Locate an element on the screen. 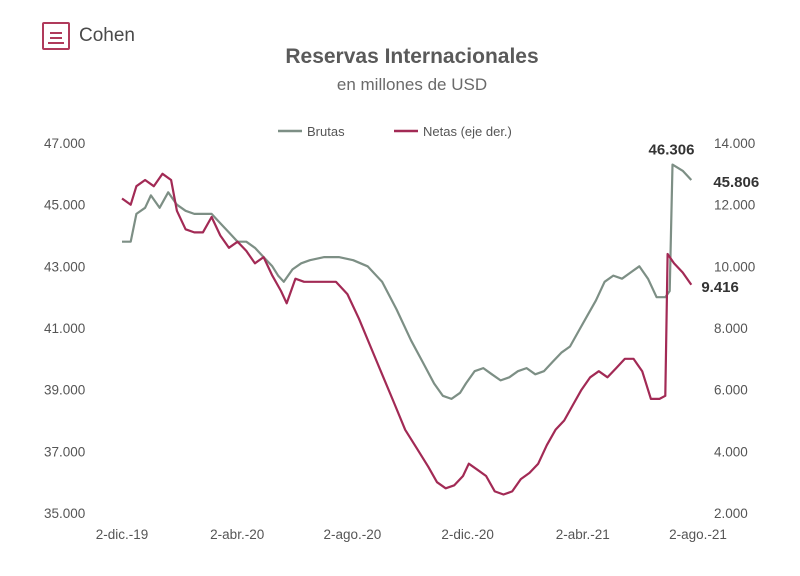 The width and height of the screenshot is (800, 576). chart-subtitle: en millones de USD is located at coordinates (412, 84).